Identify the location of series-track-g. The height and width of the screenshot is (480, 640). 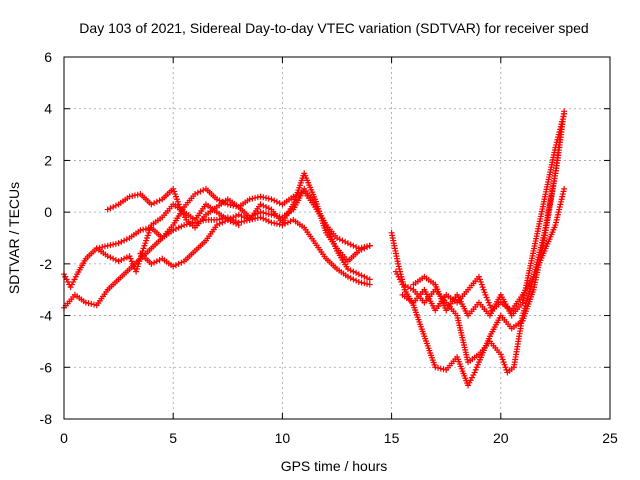
(480, 280).